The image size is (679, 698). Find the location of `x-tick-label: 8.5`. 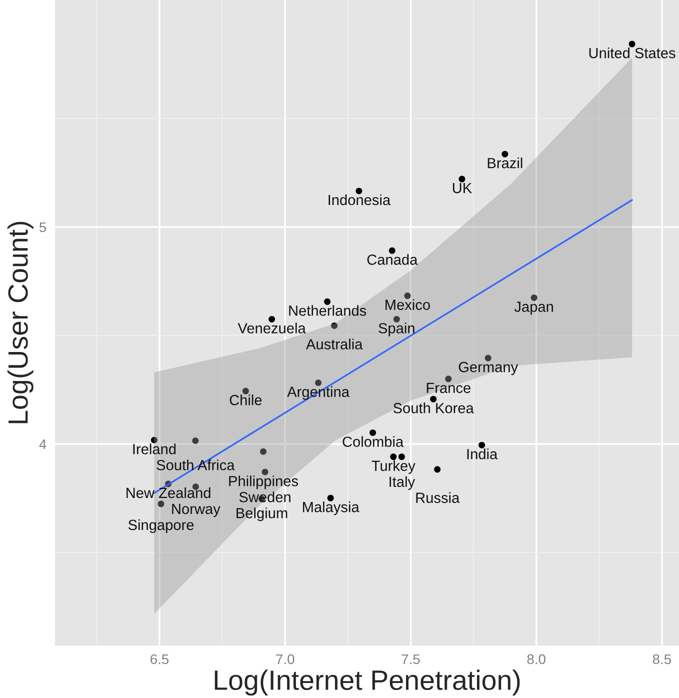

x-tick-label: 8.5 is located at coordinates (661, 659).